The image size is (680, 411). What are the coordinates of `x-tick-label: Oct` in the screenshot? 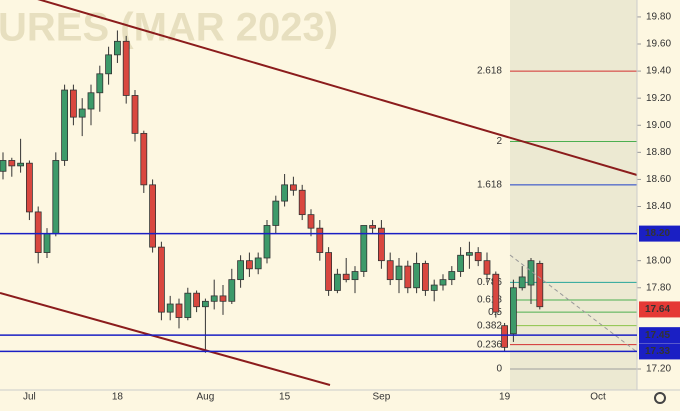 It's located at (598, 397).